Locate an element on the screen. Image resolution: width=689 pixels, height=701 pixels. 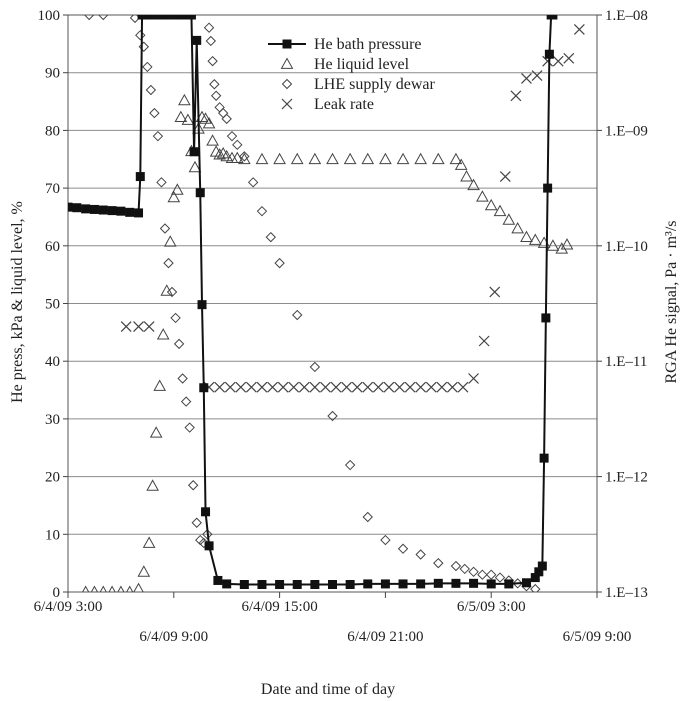
y-left-tick-label: 90 is located at coordinates (52, 74).